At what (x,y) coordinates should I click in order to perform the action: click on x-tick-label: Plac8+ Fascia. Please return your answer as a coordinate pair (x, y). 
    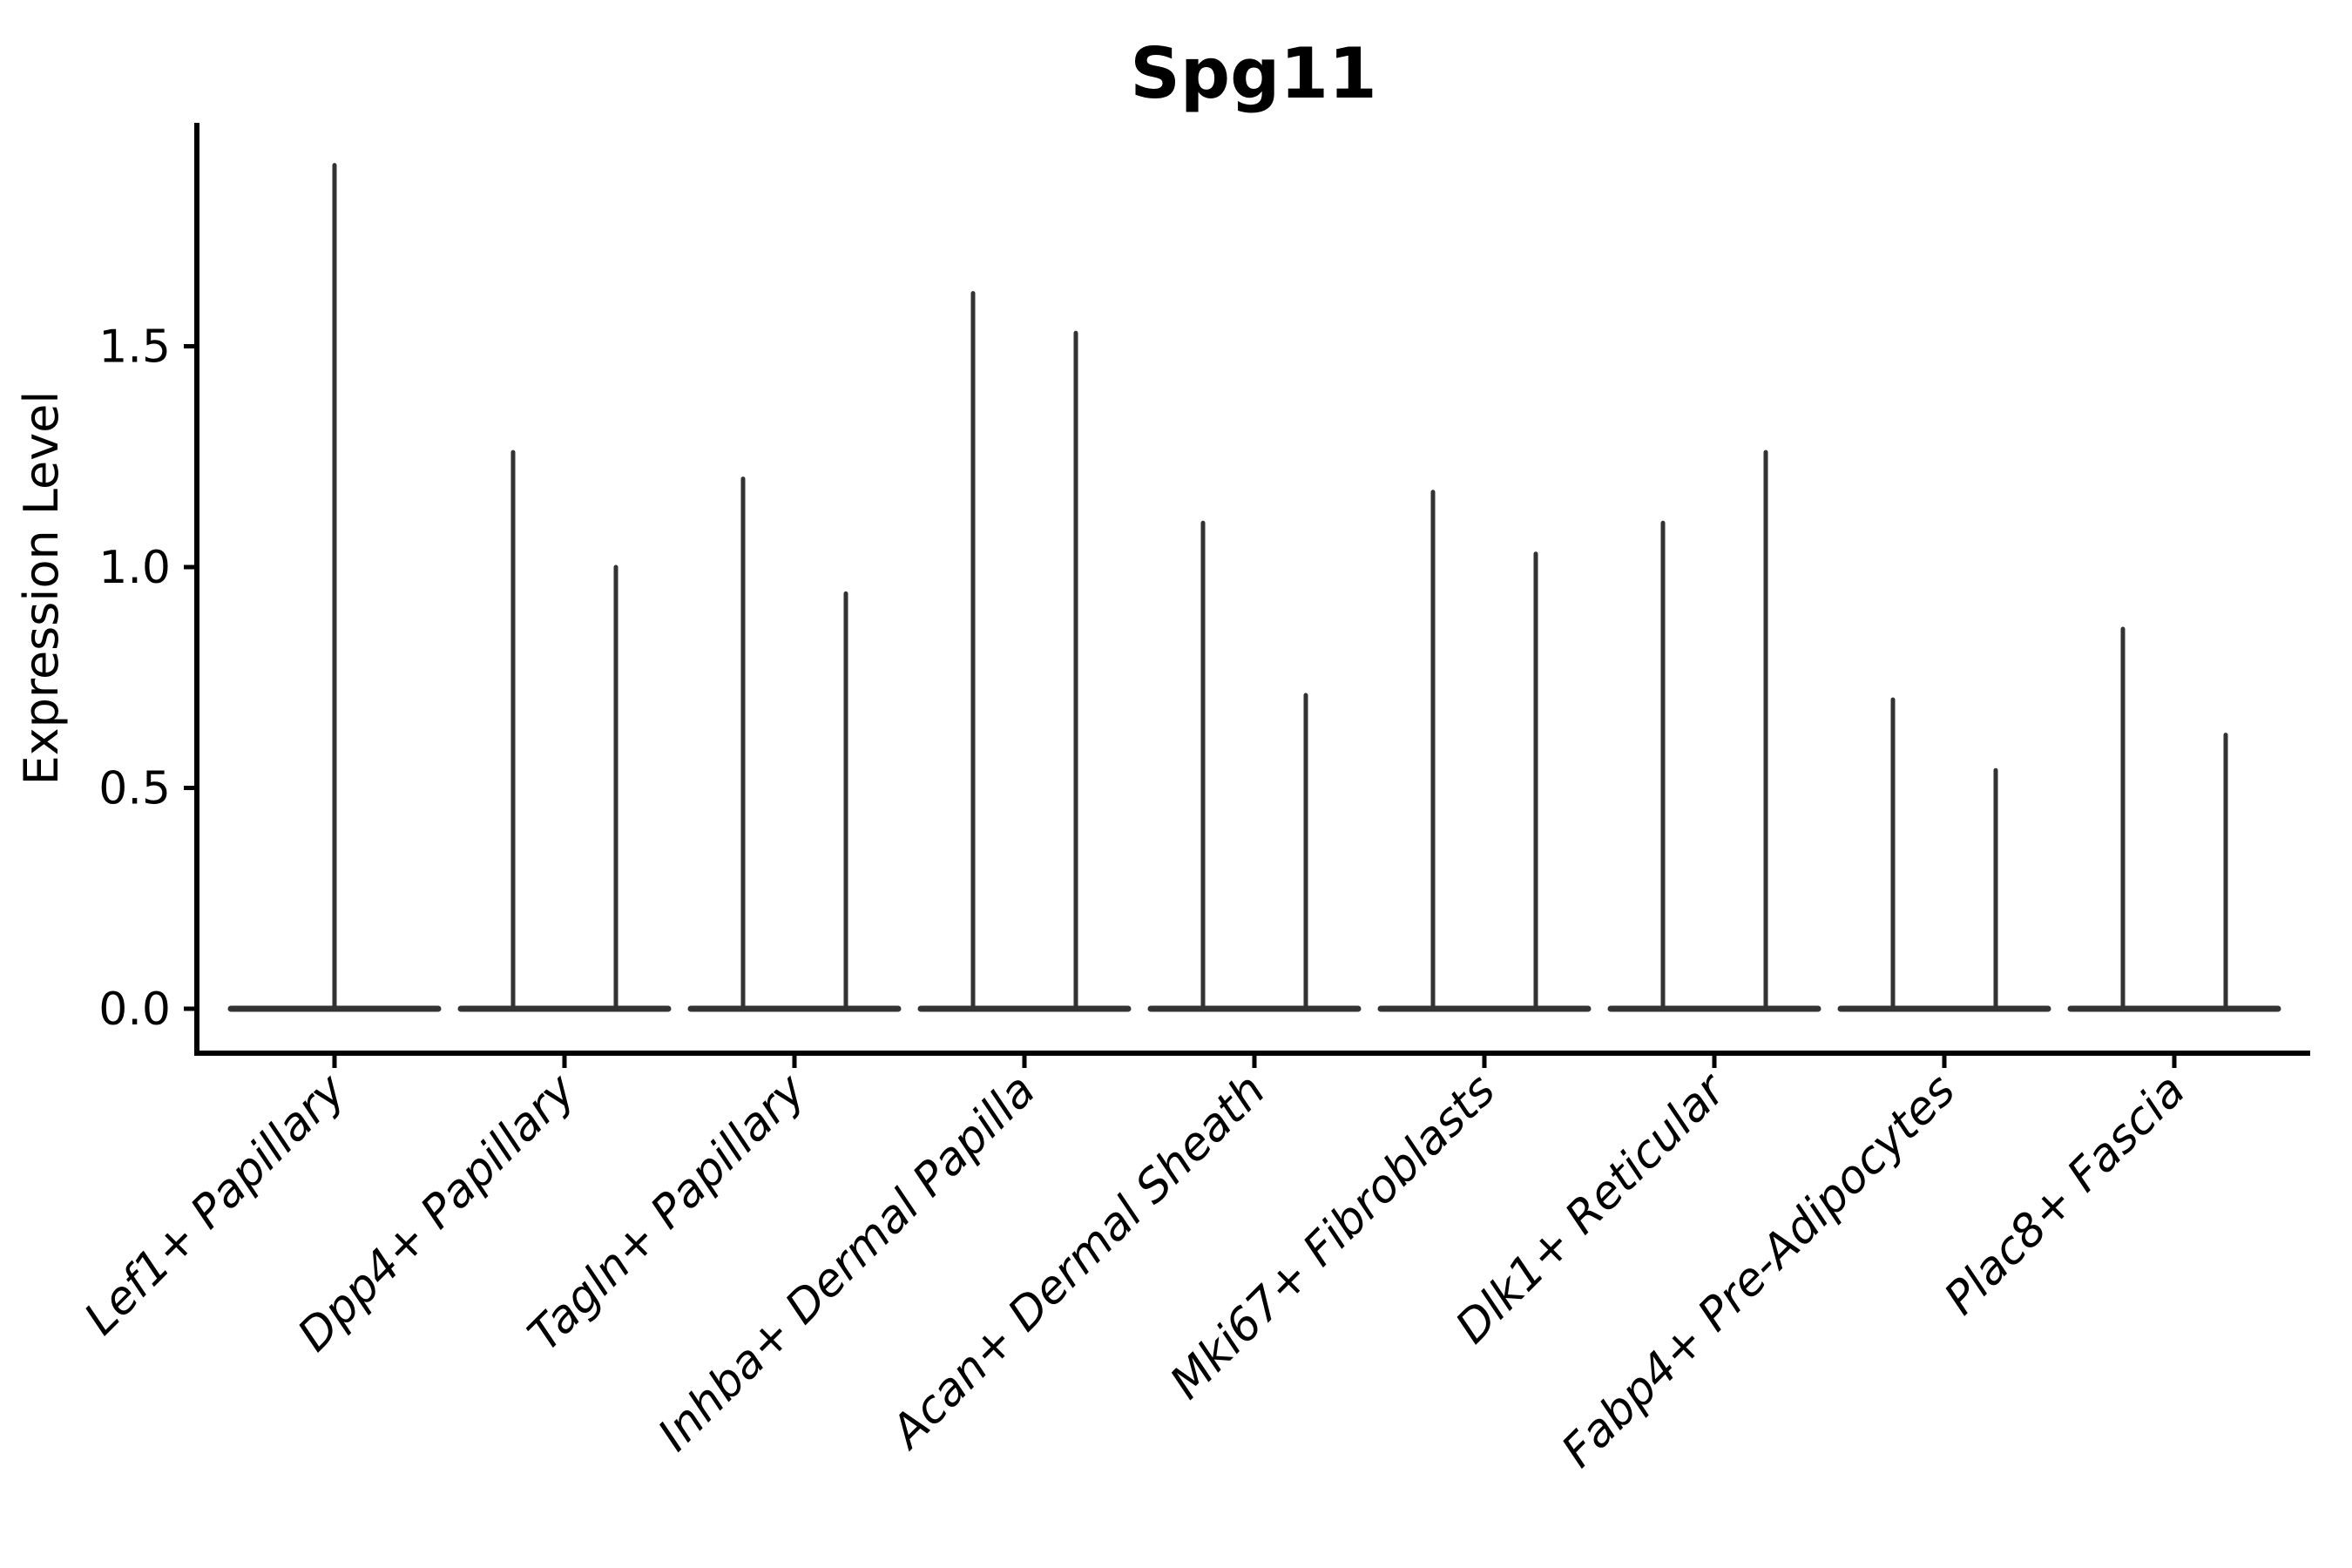
    Looking at the image, I should click on (2065, 1194).